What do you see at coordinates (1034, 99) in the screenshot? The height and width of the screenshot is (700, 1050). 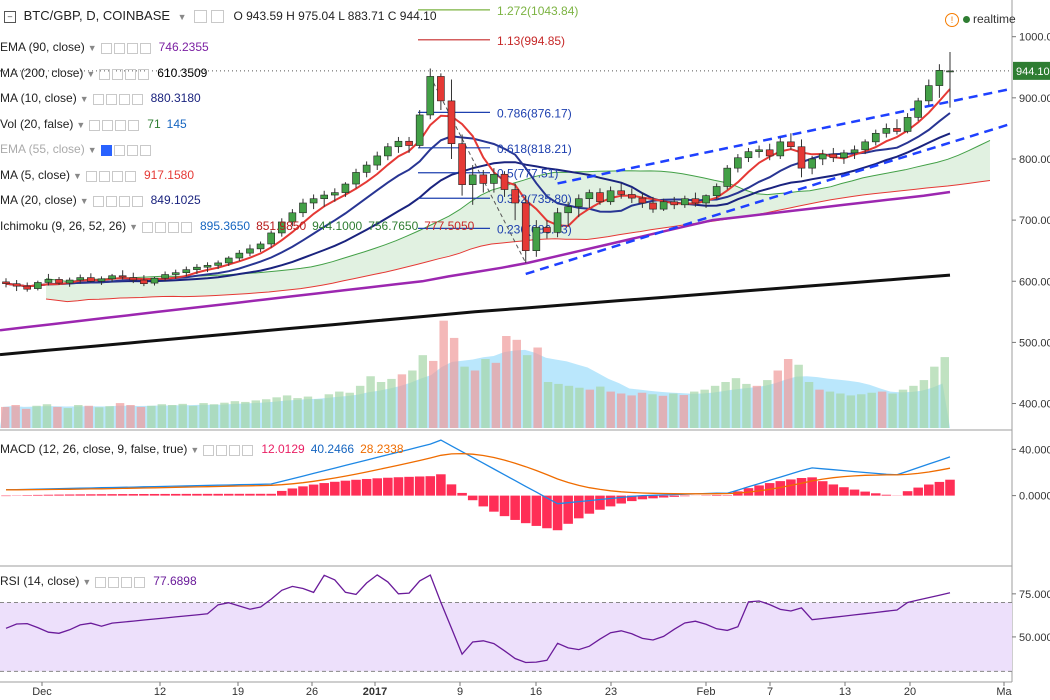 I see `price-tick-label: 900.00` at bounding box center [1034, 99].